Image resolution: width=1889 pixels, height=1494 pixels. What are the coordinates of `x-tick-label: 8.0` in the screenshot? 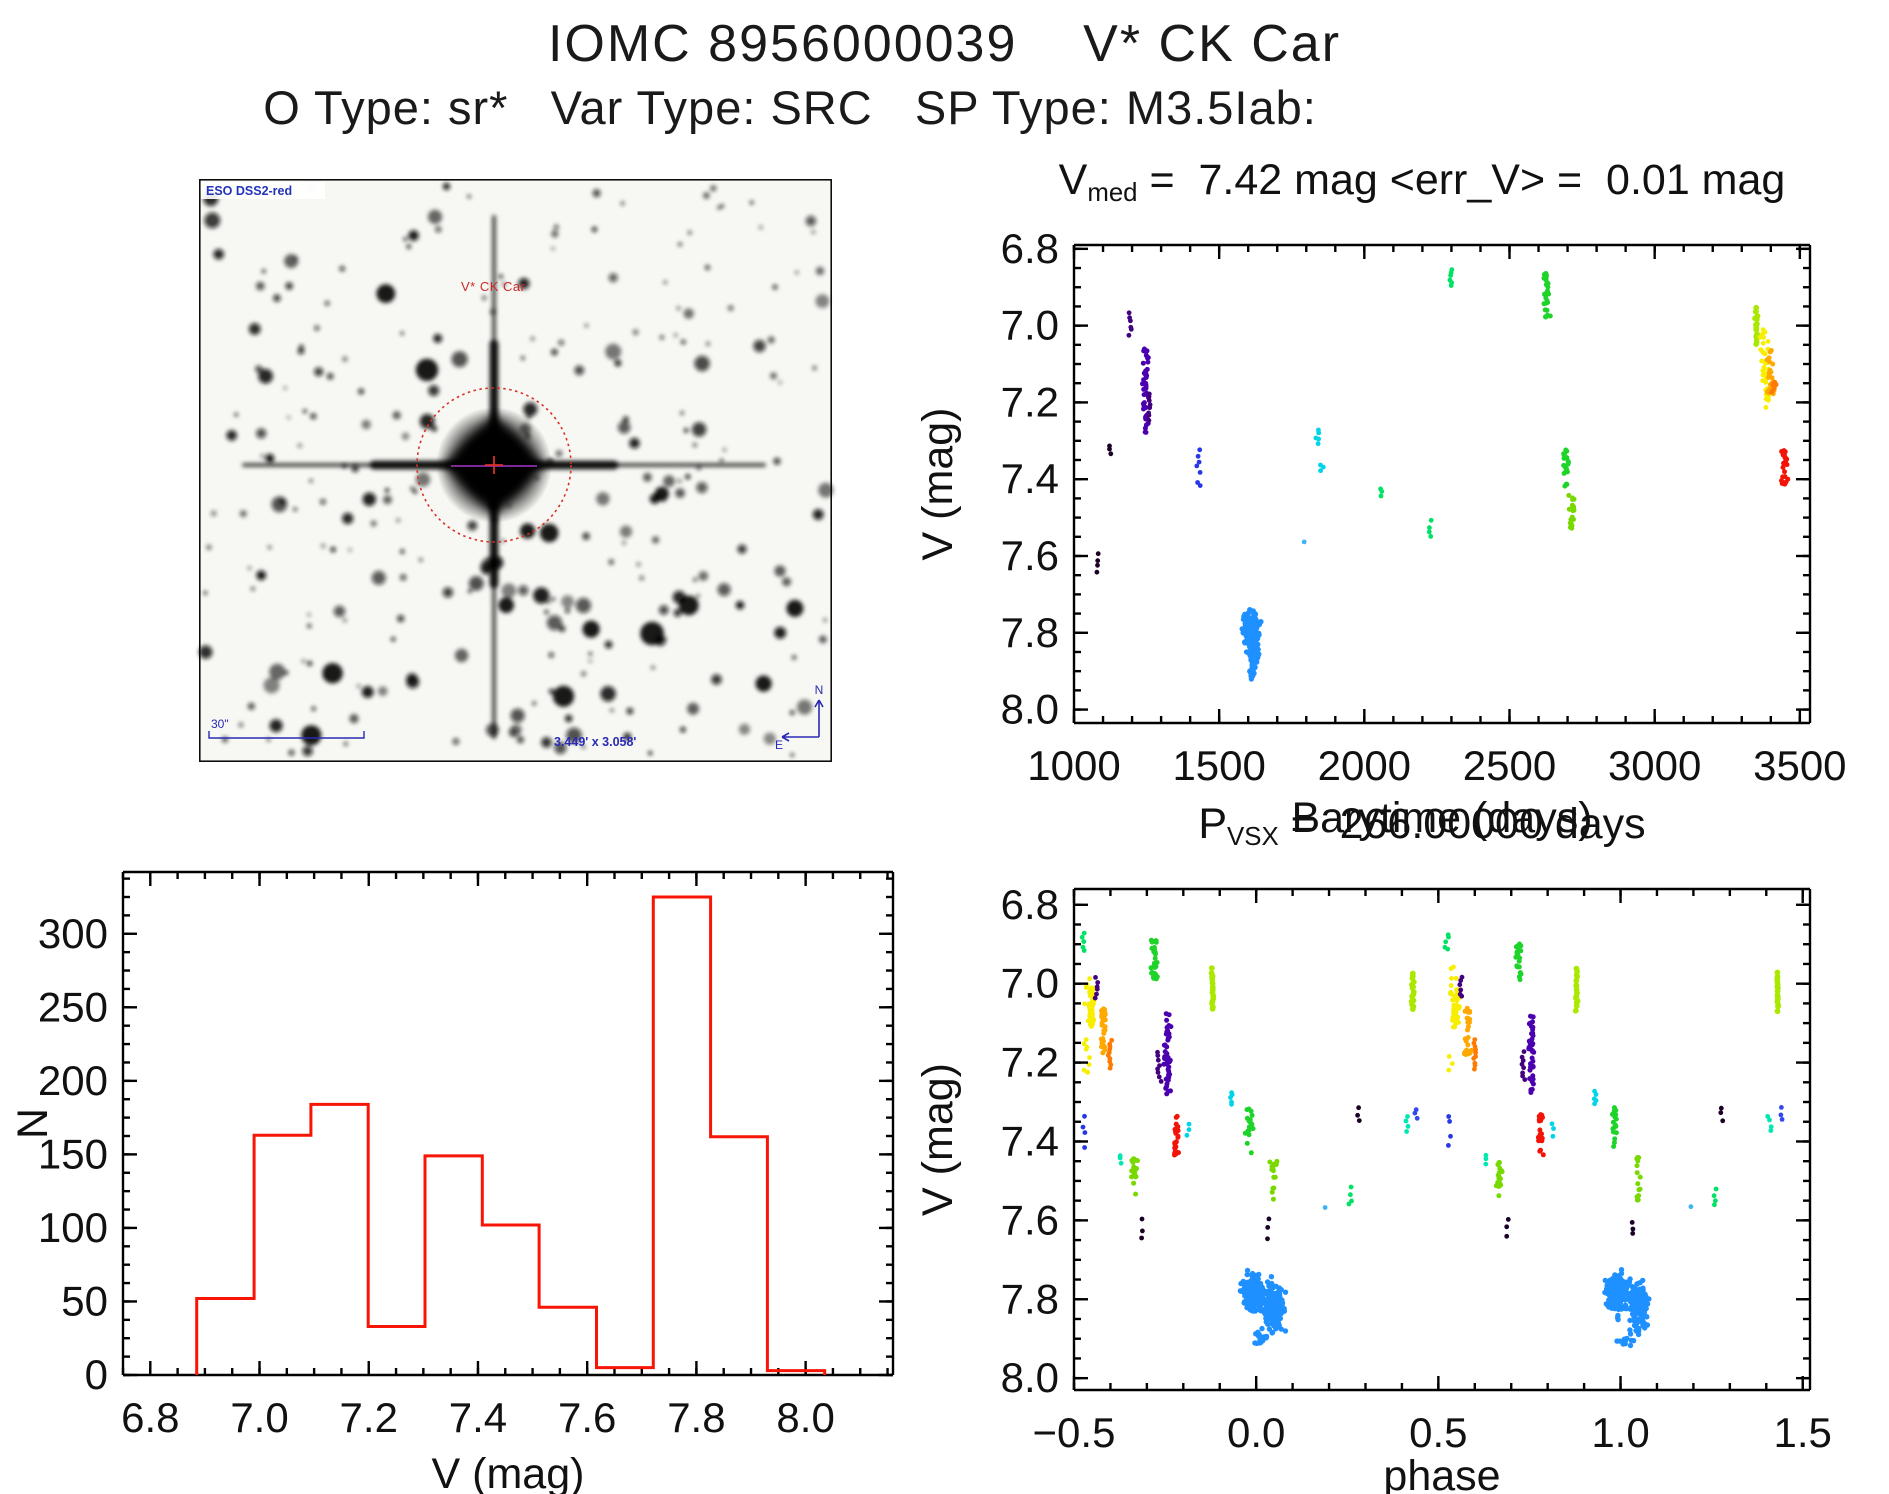 It's located at (805, 1417).